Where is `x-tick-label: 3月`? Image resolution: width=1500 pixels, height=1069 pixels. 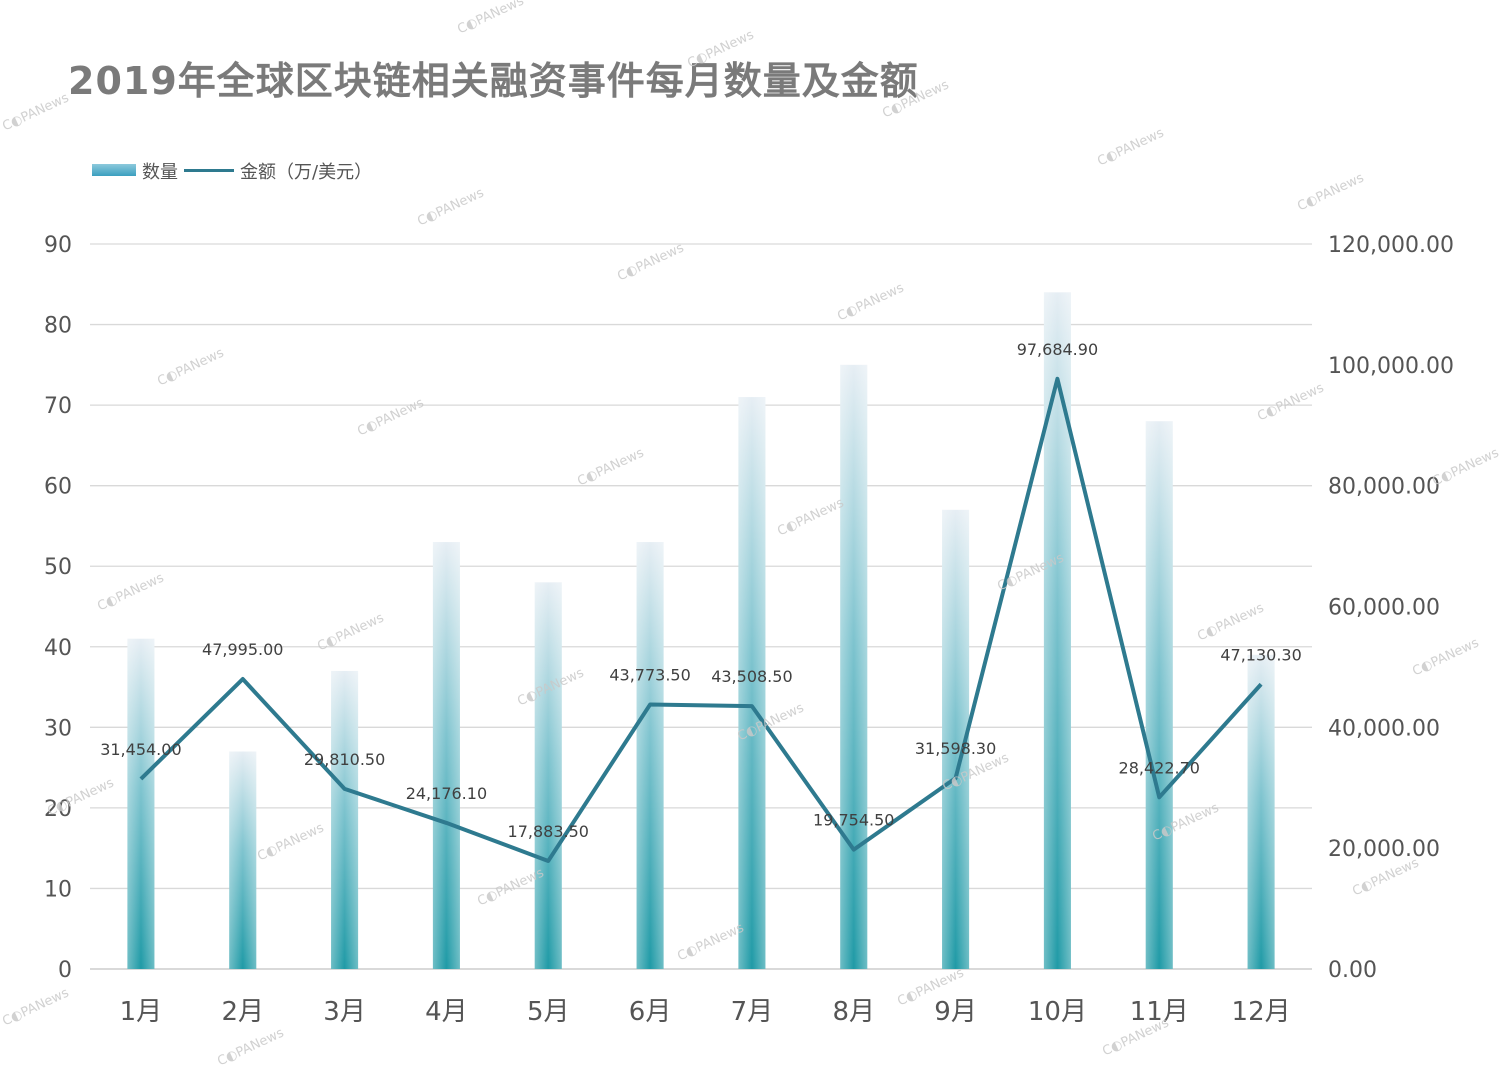 x-tick-label: 3月 is located at coordinates (344, 1012).